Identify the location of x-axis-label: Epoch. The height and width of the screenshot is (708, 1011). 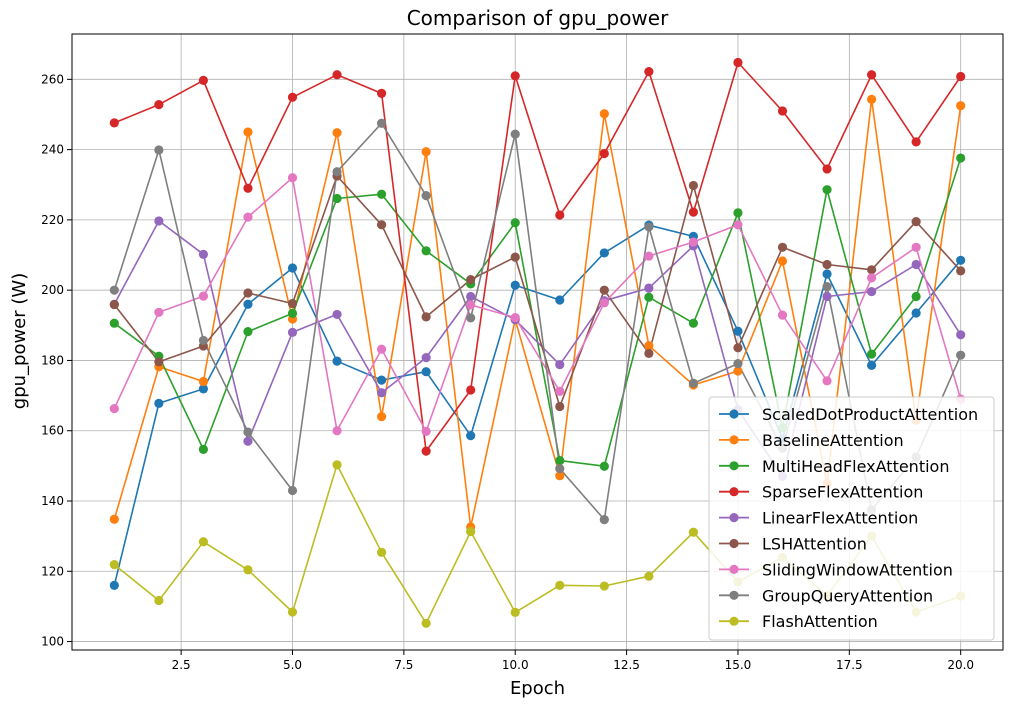
(537, 688).